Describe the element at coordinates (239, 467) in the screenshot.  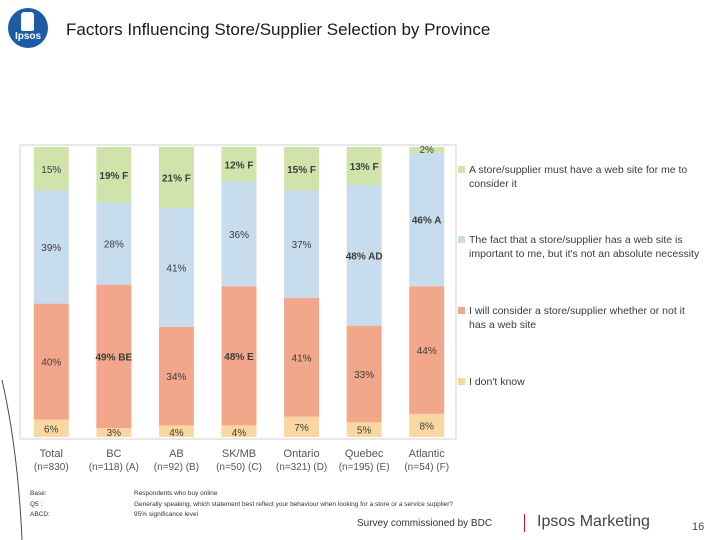
I see `category-sublabel: (n=50) (C)` at that location.